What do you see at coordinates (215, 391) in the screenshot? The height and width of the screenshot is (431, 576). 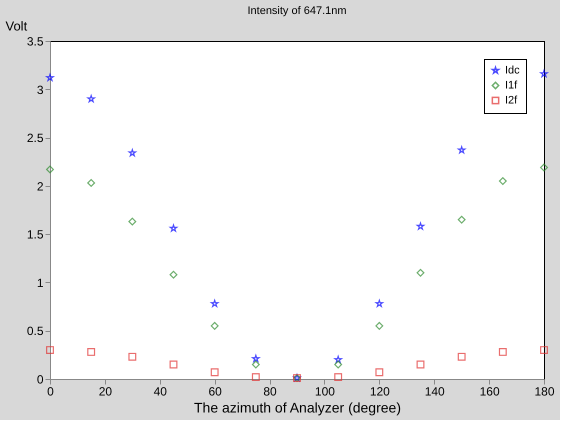 I see `x-tick-label: 60` at bounding box center [215, 391].